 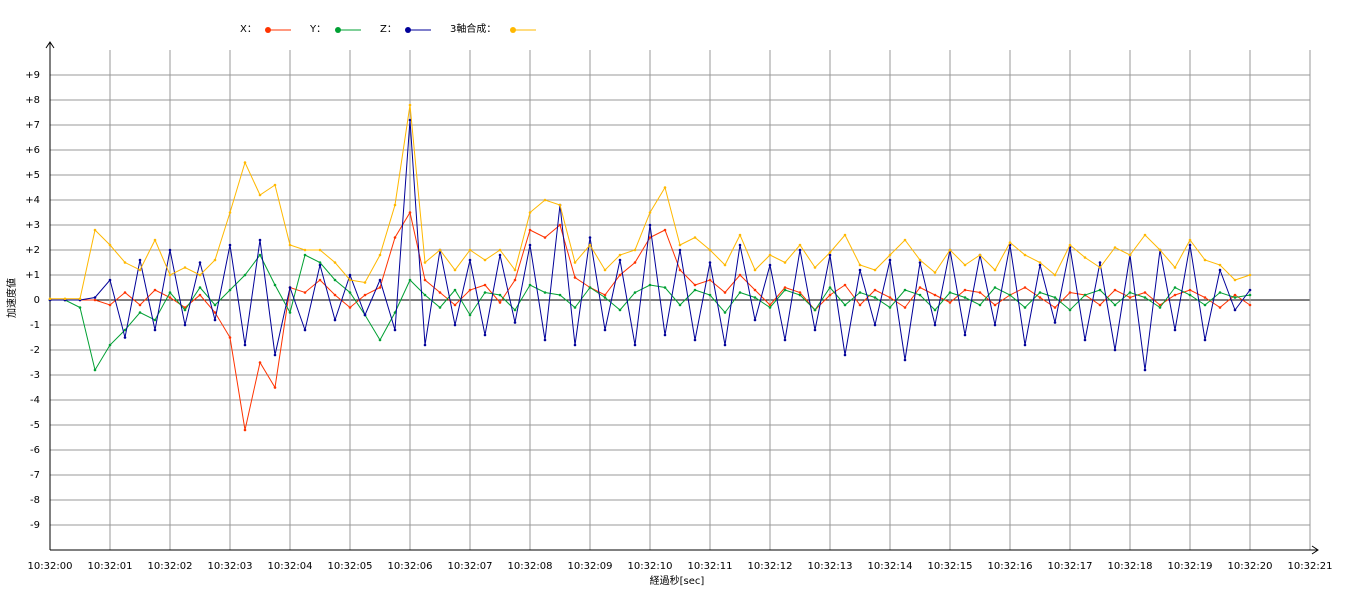 What do you see at coordinates (770, 566) in the screenshot?
I see `x-tick-label: 10:32:12` at bounding box center [770, 566].